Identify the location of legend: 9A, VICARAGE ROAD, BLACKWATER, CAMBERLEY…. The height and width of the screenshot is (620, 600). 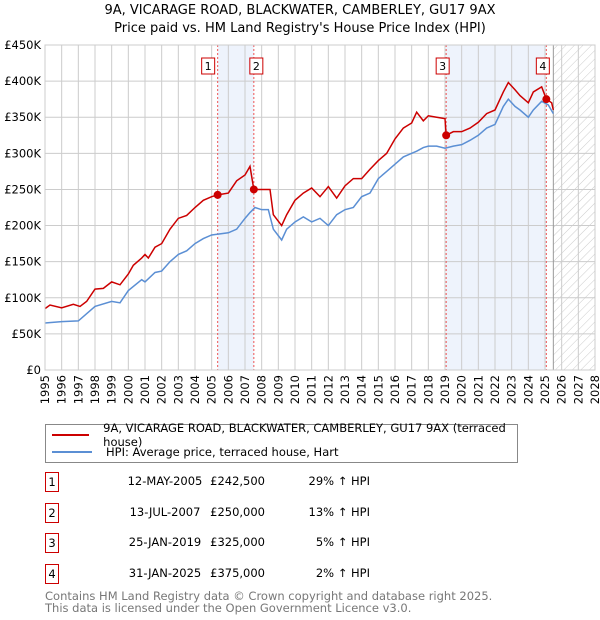
(281, 442).